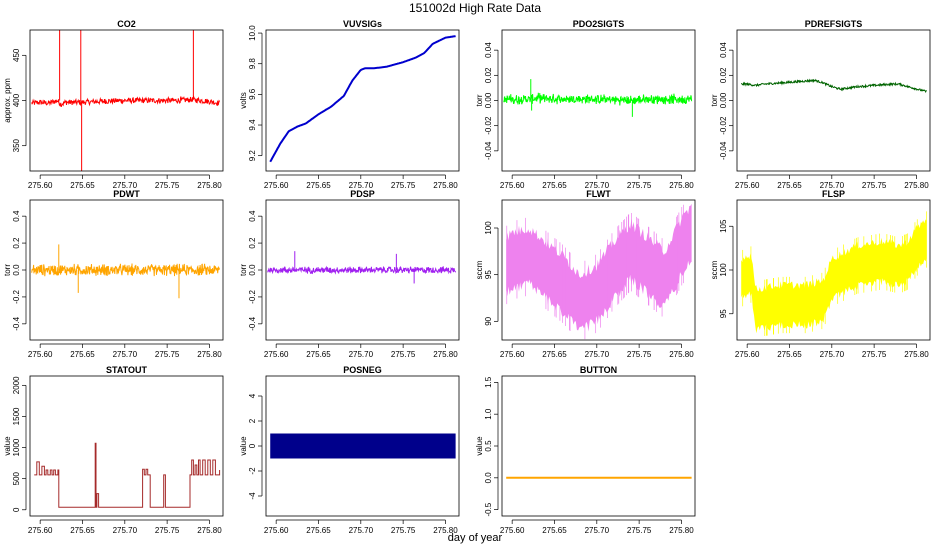 This screenshot has width=950, height=550. I want to click on panel-title-pdwt: PDWT, so click(126, 194).